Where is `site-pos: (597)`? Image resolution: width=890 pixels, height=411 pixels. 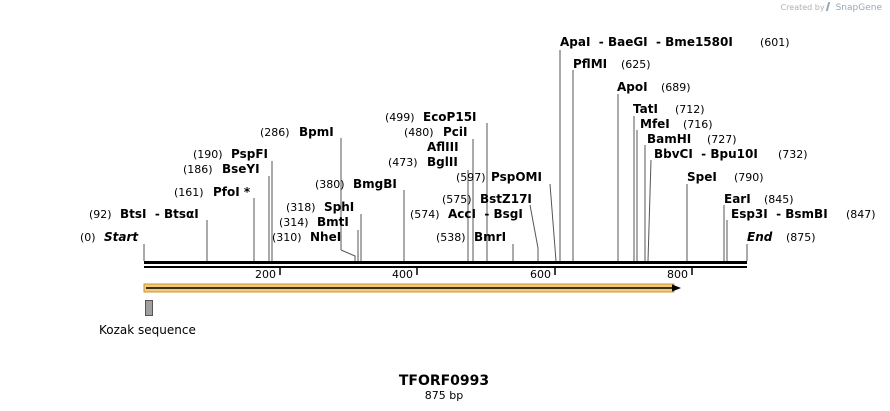
site-pos: (597) is located at coordinates (471, 177).